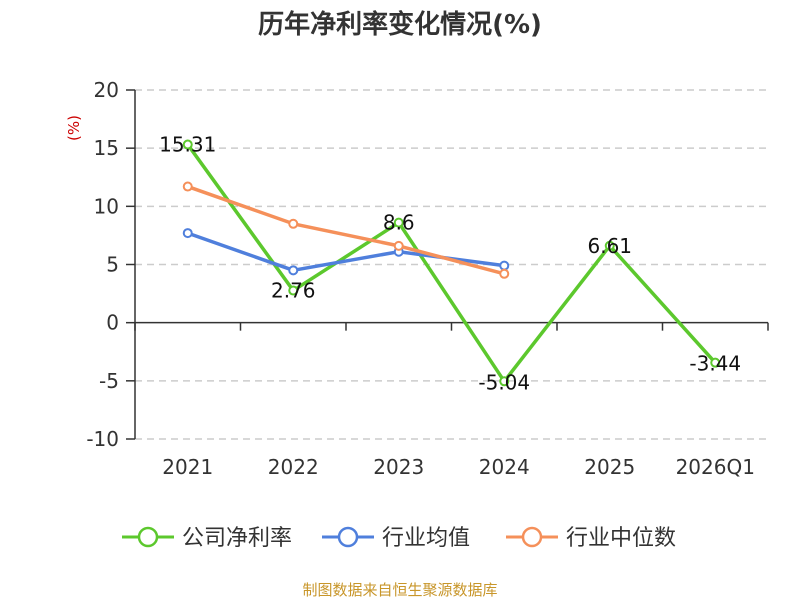  I want to click on x-tick-label: 2023, so click(398, 467).